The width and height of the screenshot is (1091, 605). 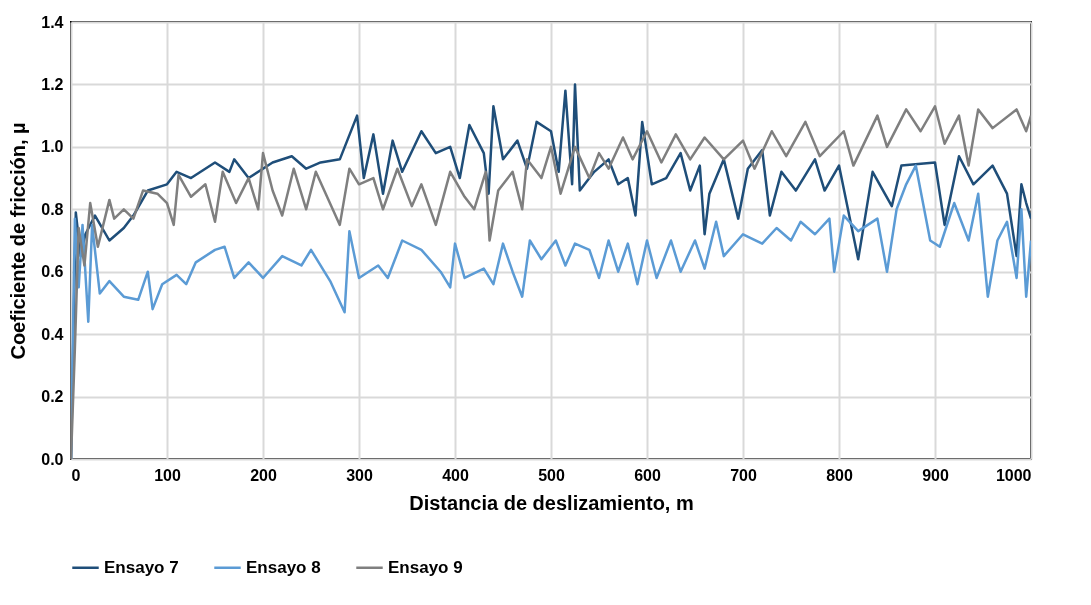 I want to click on y-axis-title: Coeficiente de fricción, µ, so click(x=18, y=241).